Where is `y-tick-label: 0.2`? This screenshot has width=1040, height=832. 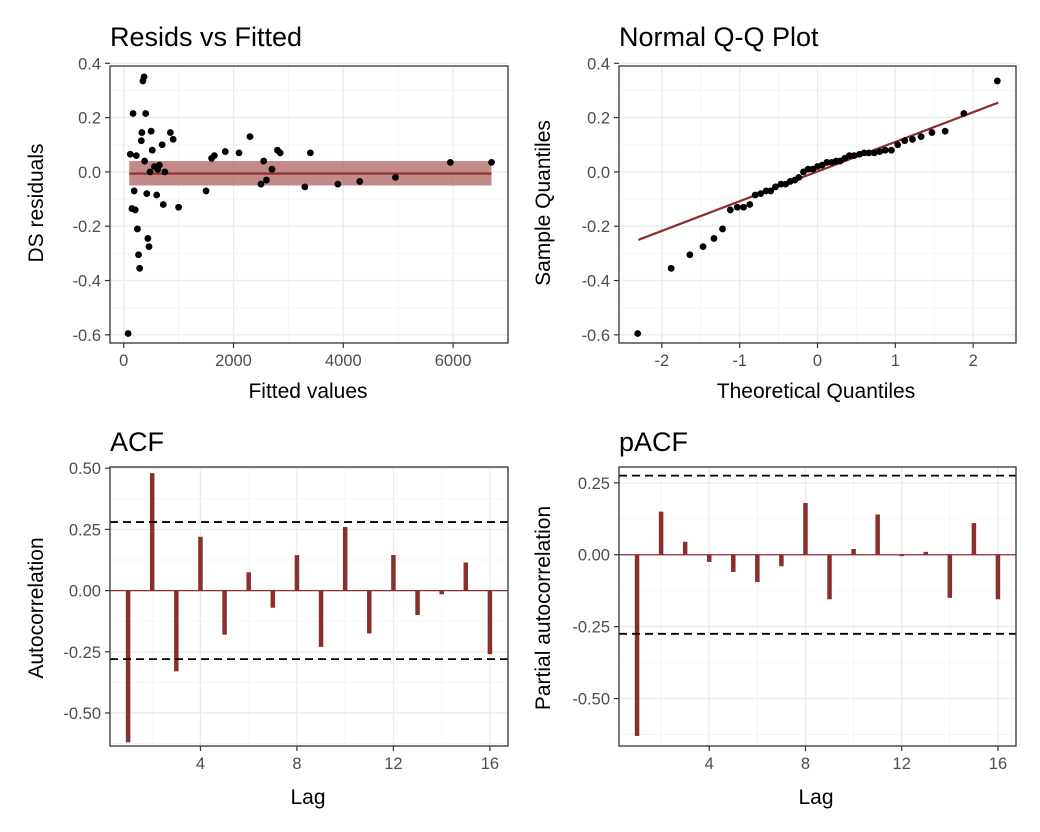
y-tick-label: 0.2 is located at coordinates (89, 119).